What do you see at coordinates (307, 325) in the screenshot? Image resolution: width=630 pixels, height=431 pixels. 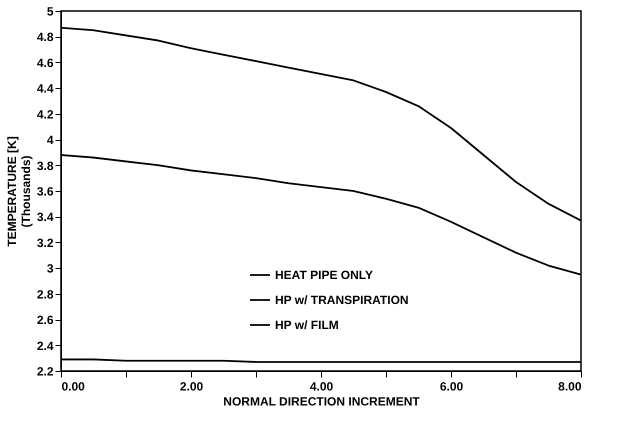 I see `legend-label: HP w/ FILM` at bounding box center [307, 325].